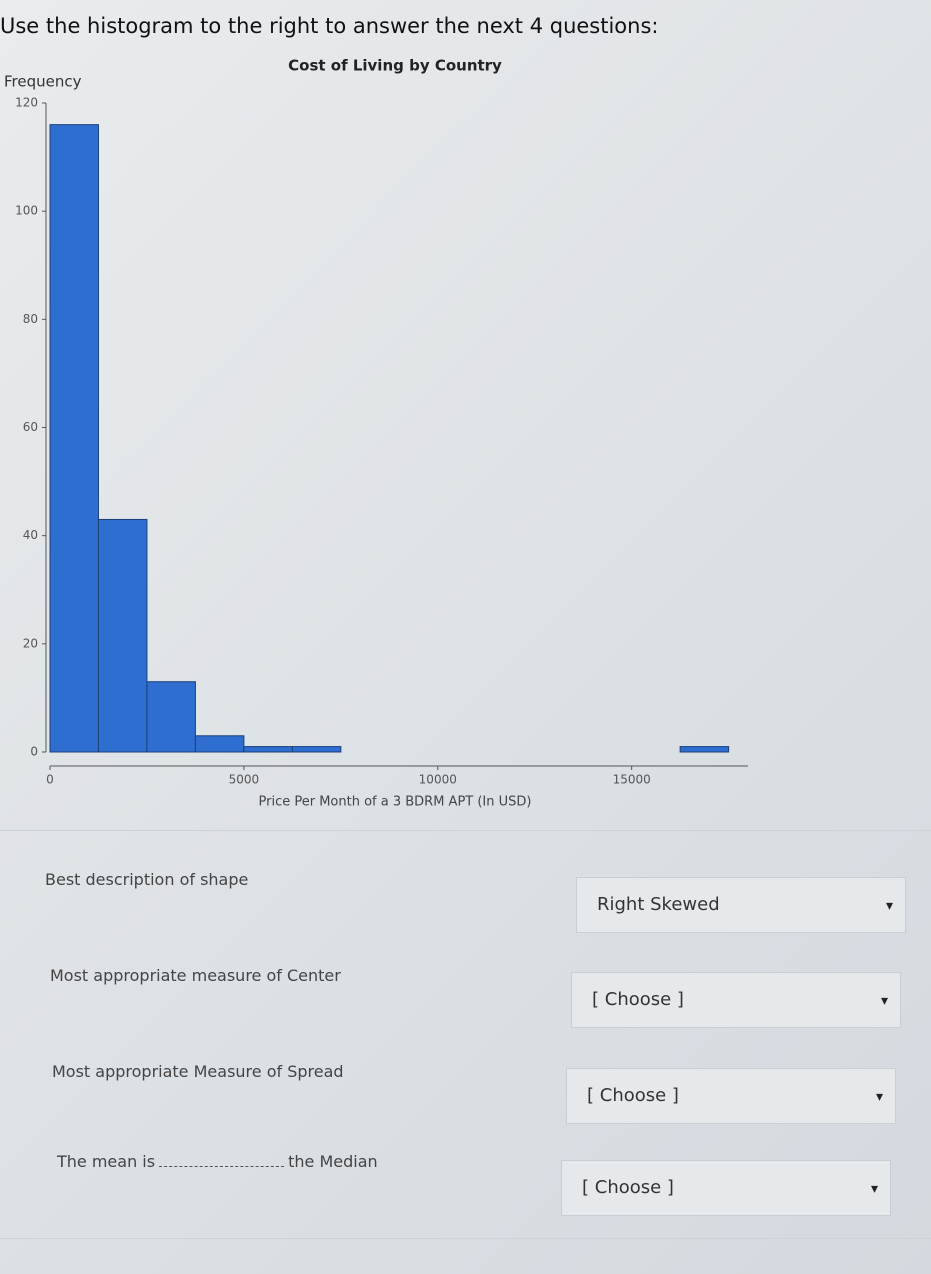  What do you see at coordinates (30, 643) in the screenshot?
I see `y-tick-label: 20` at bounding box center [30, 643].